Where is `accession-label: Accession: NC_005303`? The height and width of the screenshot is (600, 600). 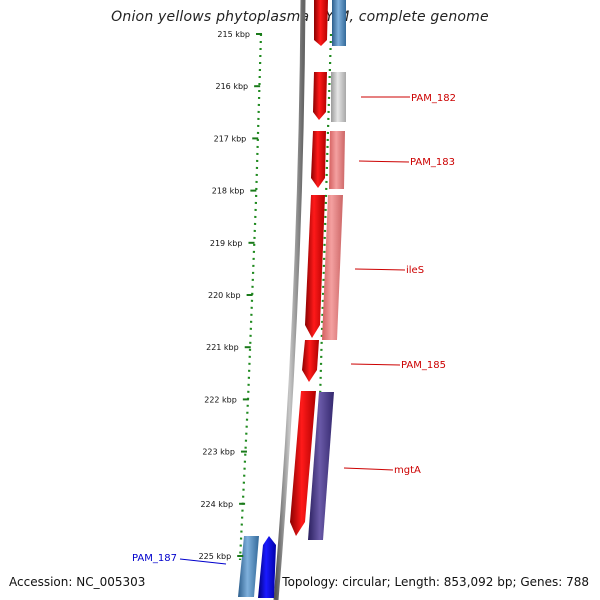
accession-label: Accession: NC_005303 is located at coordinates (77, 582).